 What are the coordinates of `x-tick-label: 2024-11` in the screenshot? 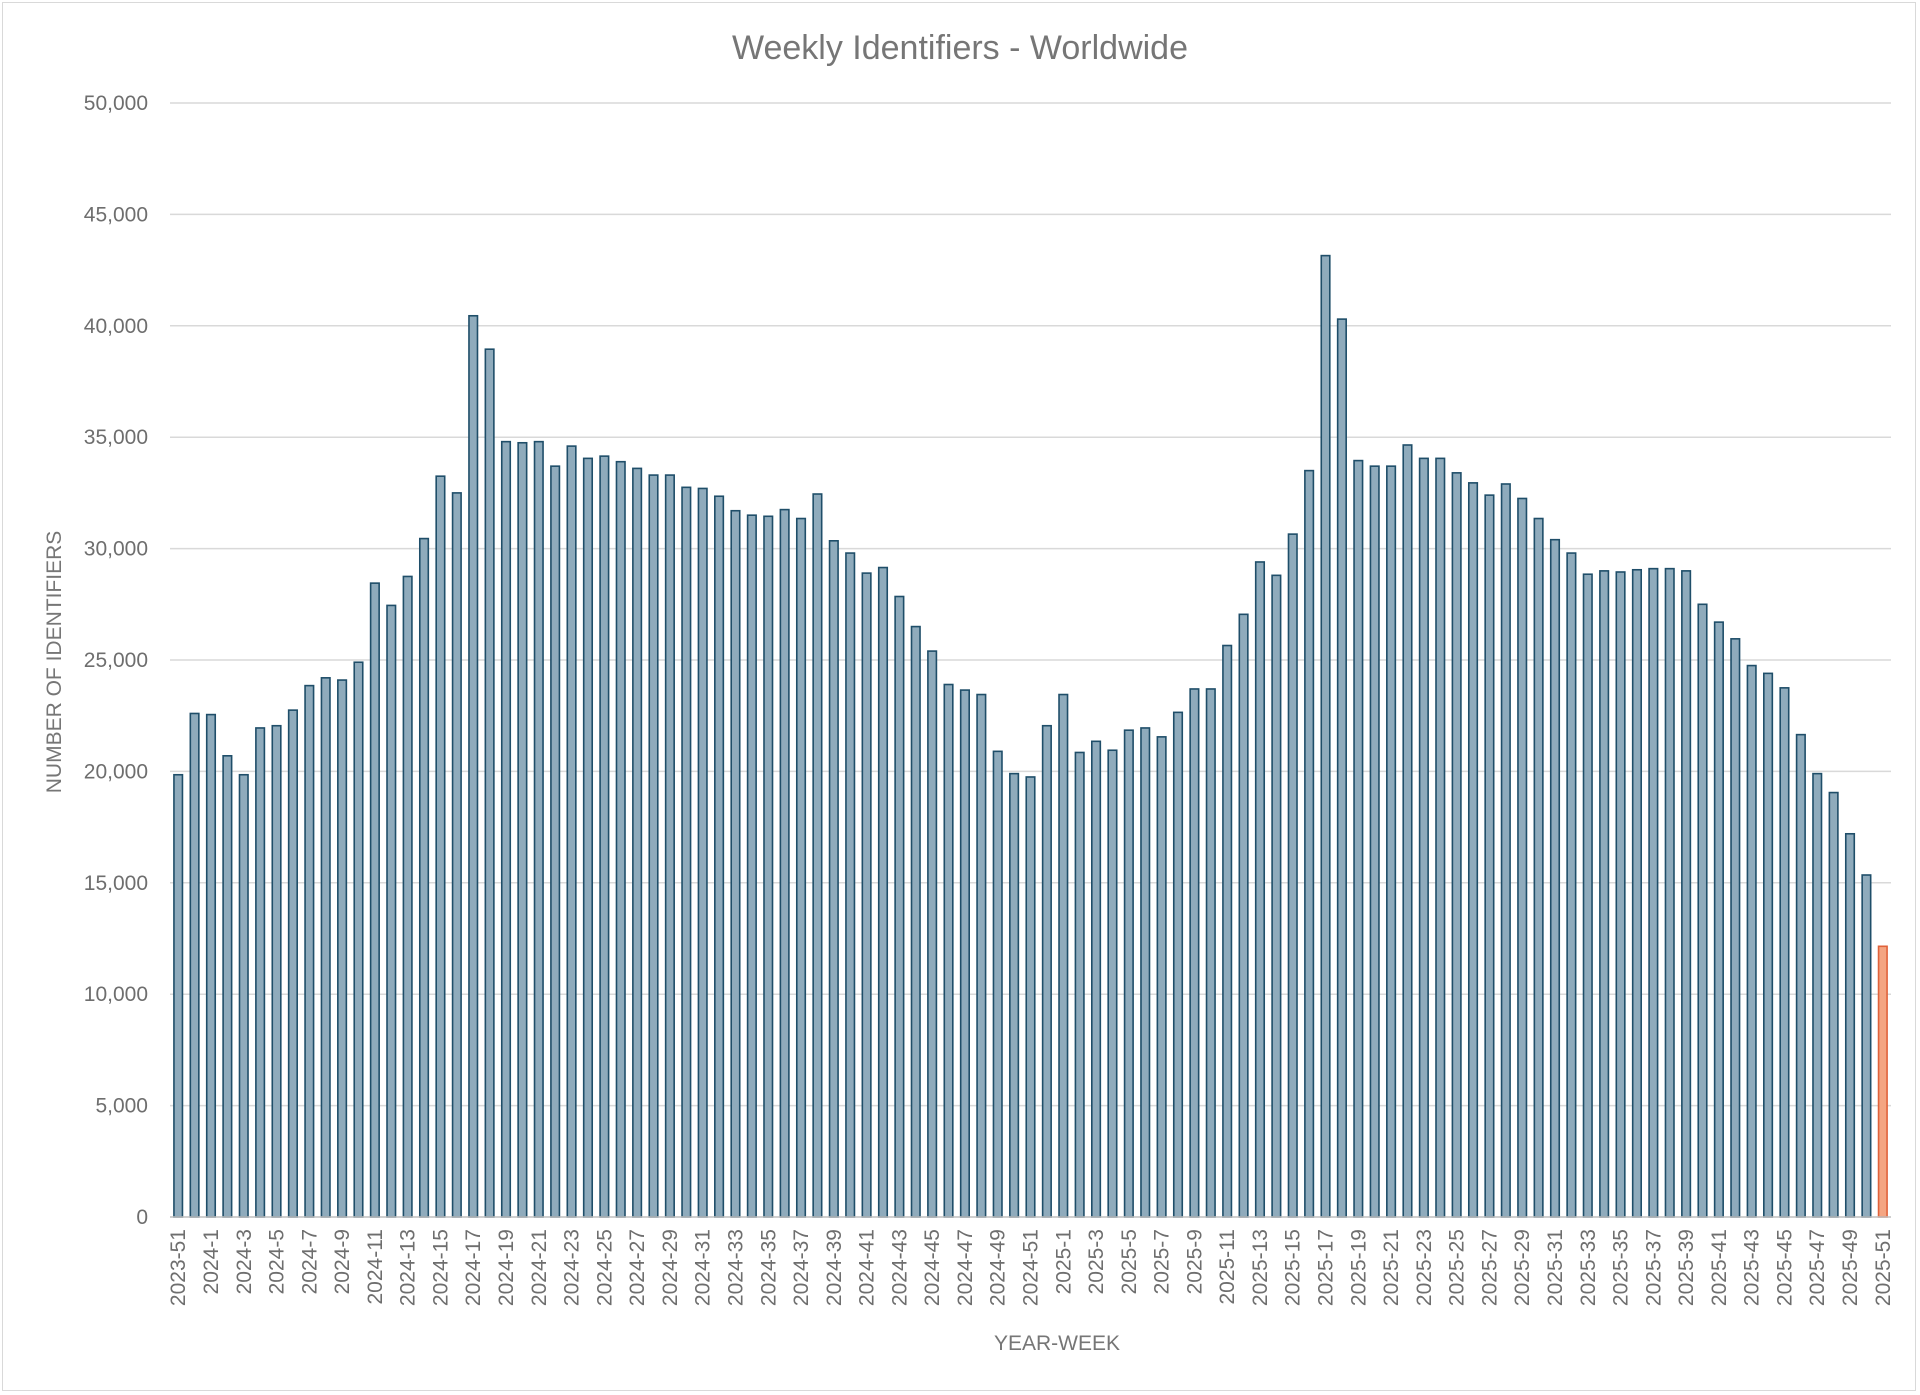 It's located at (375, 1267).